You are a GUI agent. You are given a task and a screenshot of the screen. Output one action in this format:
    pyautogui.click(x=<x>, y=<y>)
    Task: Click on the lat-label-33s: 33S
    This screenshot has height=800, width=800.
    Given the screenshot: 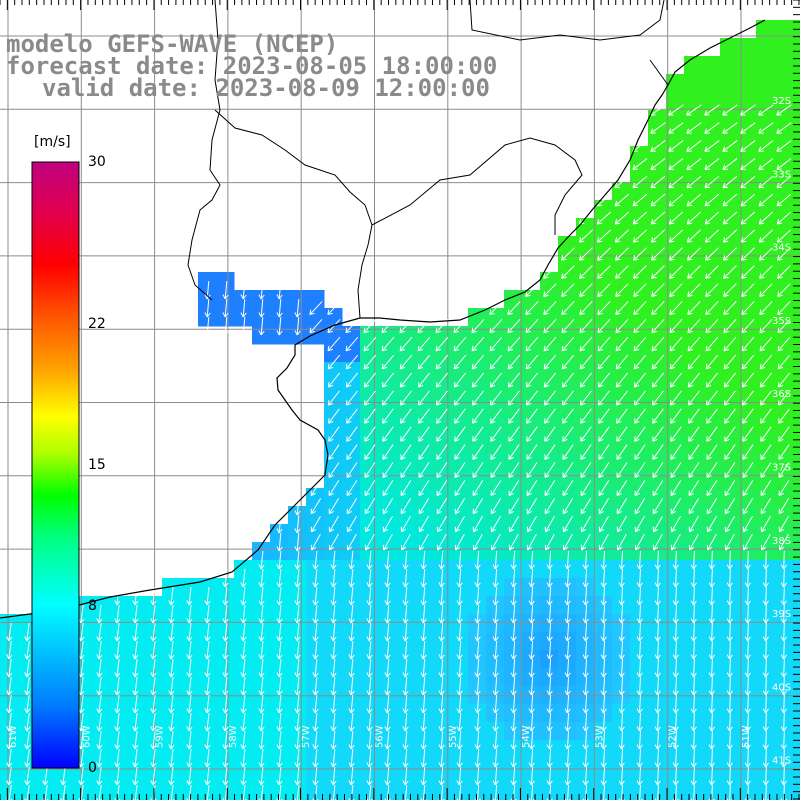 What is the action you would take?
    pyautogui.click(x=781, y=174)
    